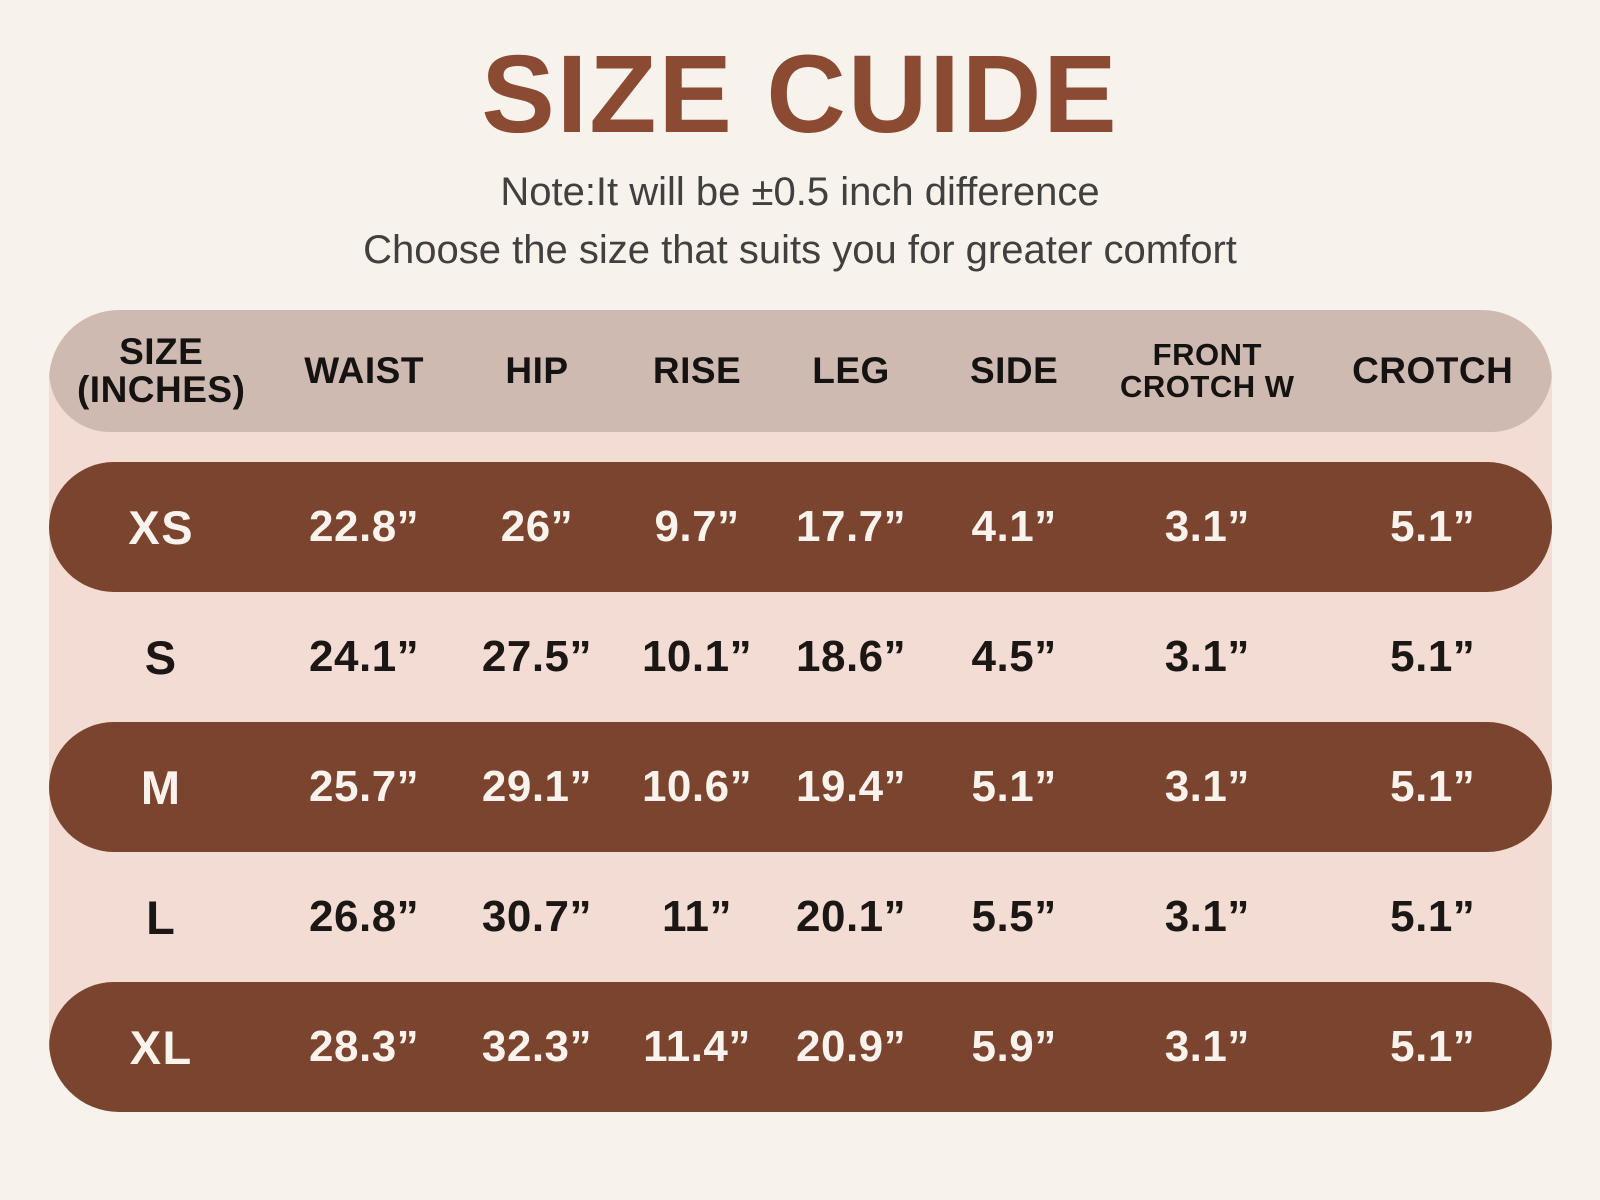 The image size is (1600, 1200). I want to click on header-cell-size: SIZE (INCHES), so click(161, 370).